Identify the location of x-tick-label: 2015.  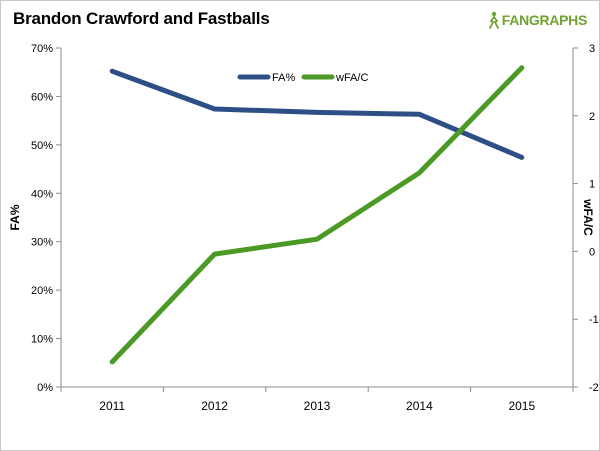
(521, 406).